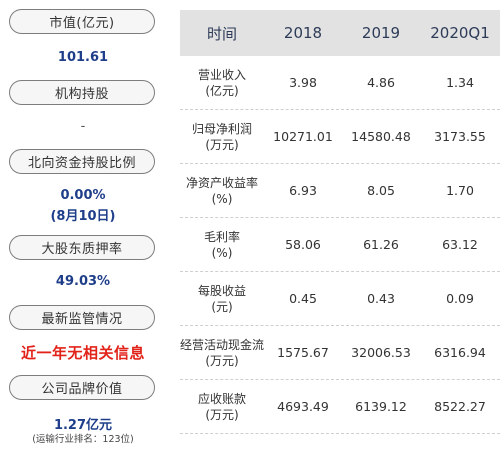 The image size is (500, 452). What do you see at coordinates (83, 126) in the screenshot?
I see `institution-holding-value: -` at bounding box center [83, 126].